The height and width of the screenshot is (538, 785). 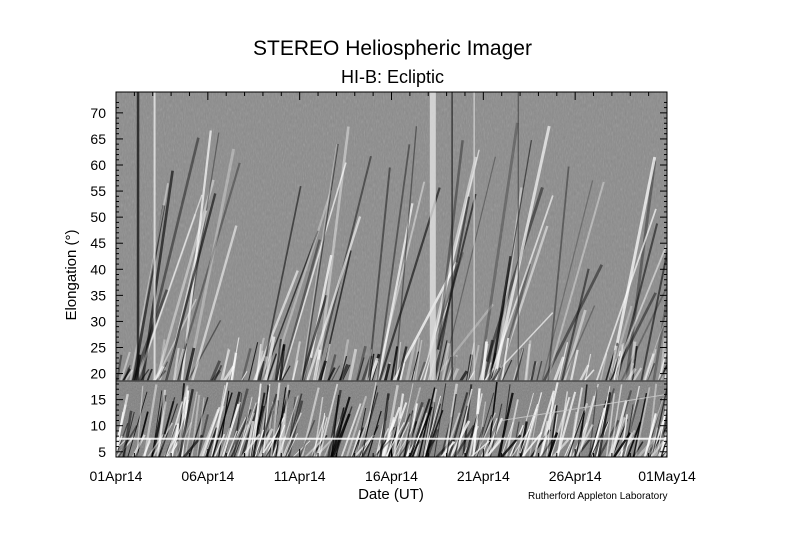 What do you see at coordinates (98, 295) in the screenshot?
I see `y-tick-label: 35` at bounding box center [98, 295].